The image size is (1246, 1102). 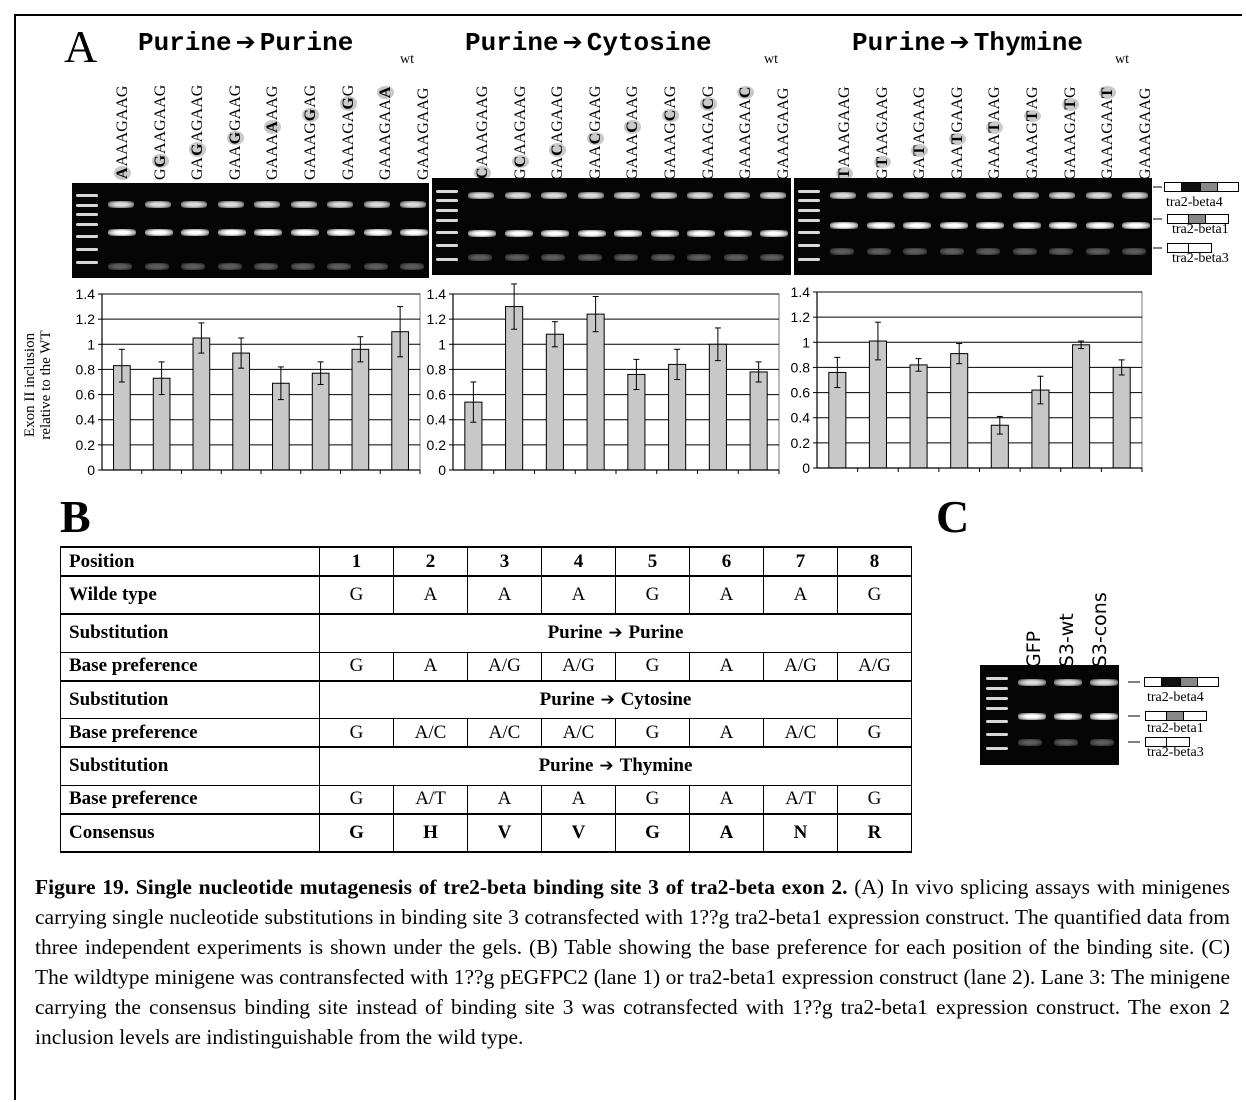 What do you see at coordinates (38, 385) in the screenshot?
I see `y-axis-label: Exon II inclusion relative to the WT` at bounding box center [38, 385].